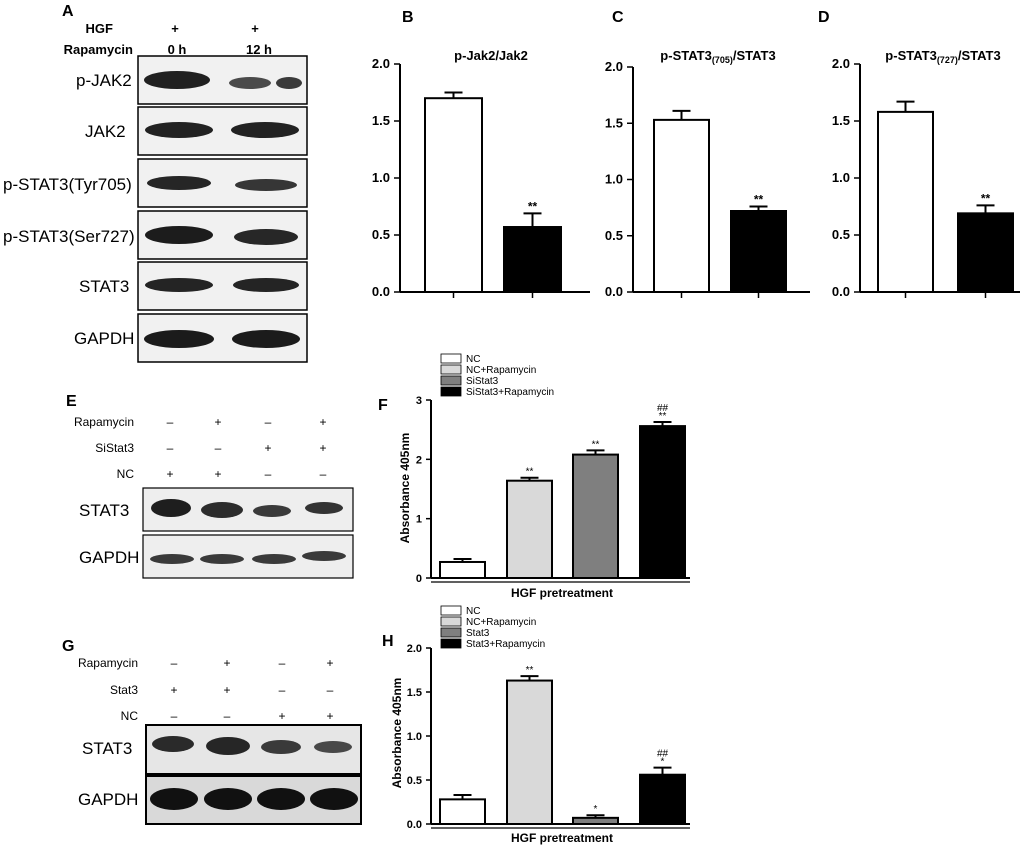  What do you see at coordinates (168, 39) in the screenshot?
I see `panel-a-conditions: HGF + + Rapamycin 0 h 12 h` at bounding box center [168, 39].